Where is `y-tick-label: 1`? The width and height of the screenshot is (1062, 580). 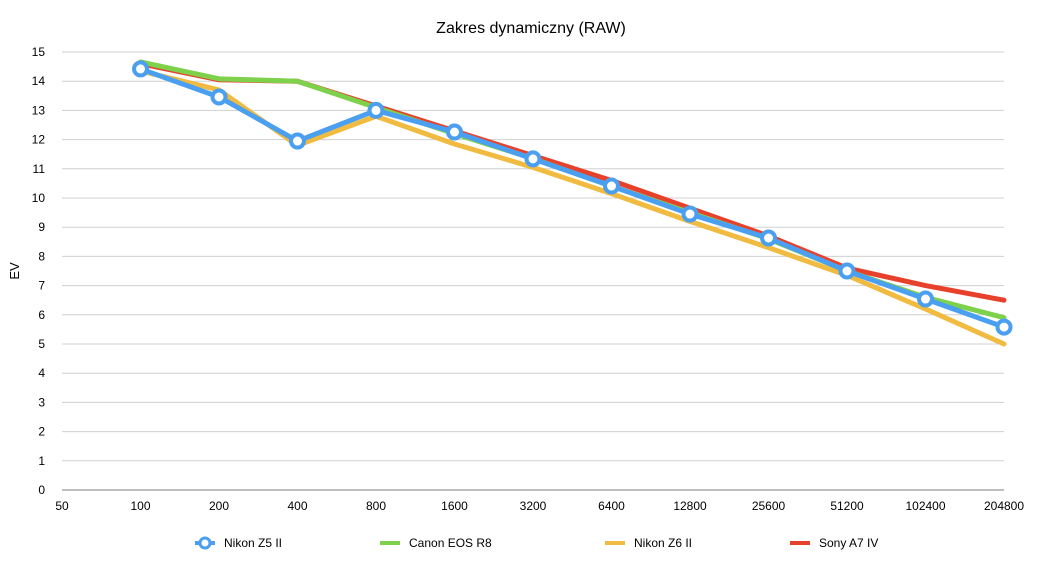
y-tick-label: 1 is located at coordinates (41, 461).